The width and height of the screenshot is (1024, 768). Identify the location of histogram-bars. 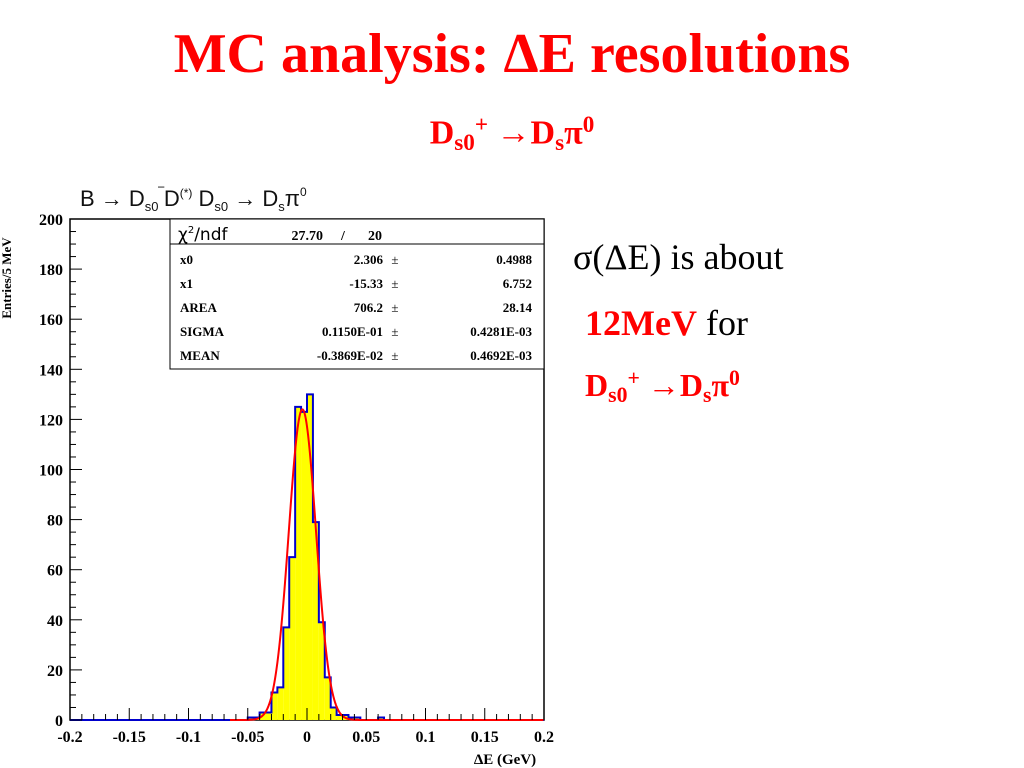
(316, 557).